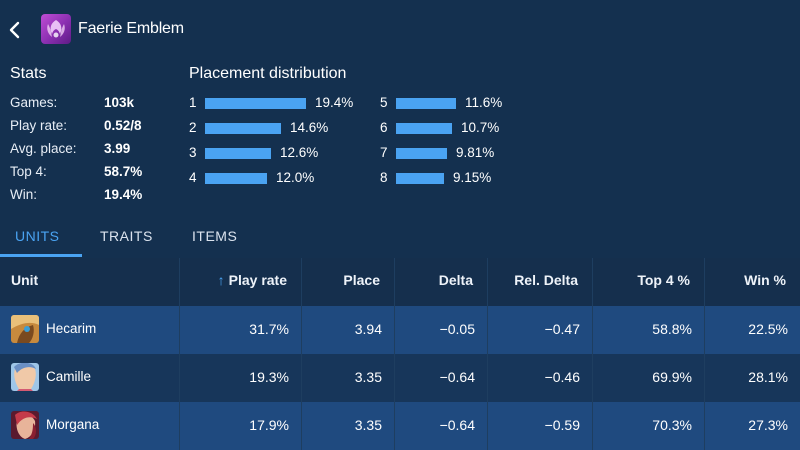  What do you see at coordinates (649, 378) in the screenshot?
I see `top4-cell: 69.9%` at bounding box center [649, 378].